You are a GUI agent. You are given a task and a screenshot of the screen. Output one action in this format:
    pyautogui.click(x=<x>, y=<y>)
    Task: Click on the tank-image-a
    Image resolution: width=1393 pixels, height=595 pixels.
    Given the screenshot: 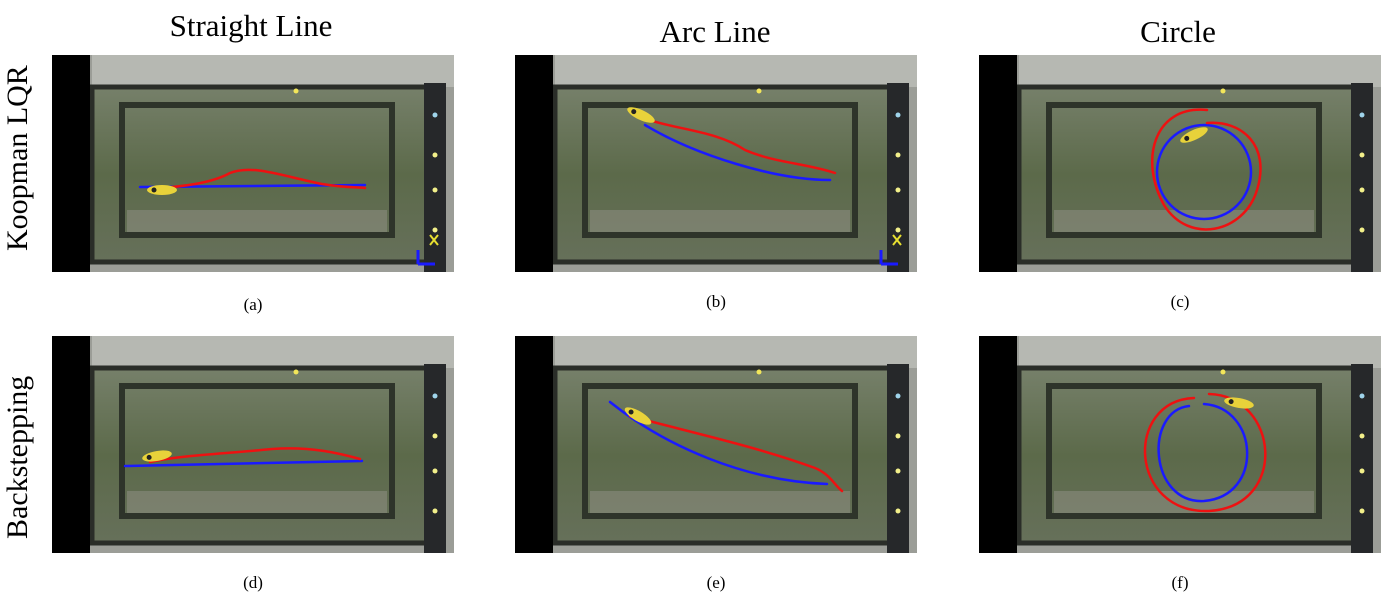 What is the action you would take?
    pyautogui.click(x=253, y=163)
    